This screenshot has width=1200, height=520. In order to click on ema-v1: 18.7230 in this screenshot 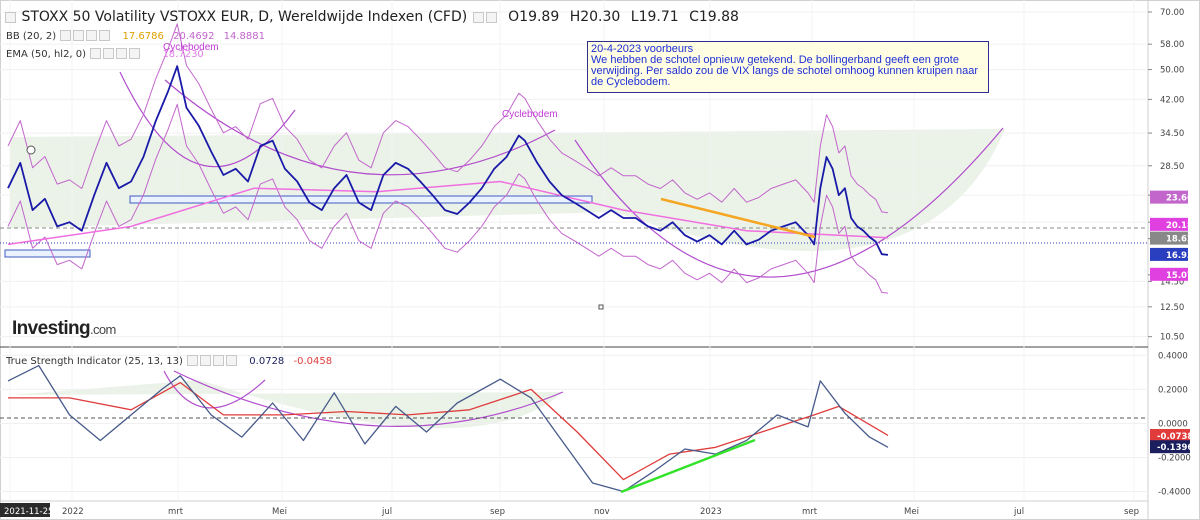, I will do `click(183, 54)`.